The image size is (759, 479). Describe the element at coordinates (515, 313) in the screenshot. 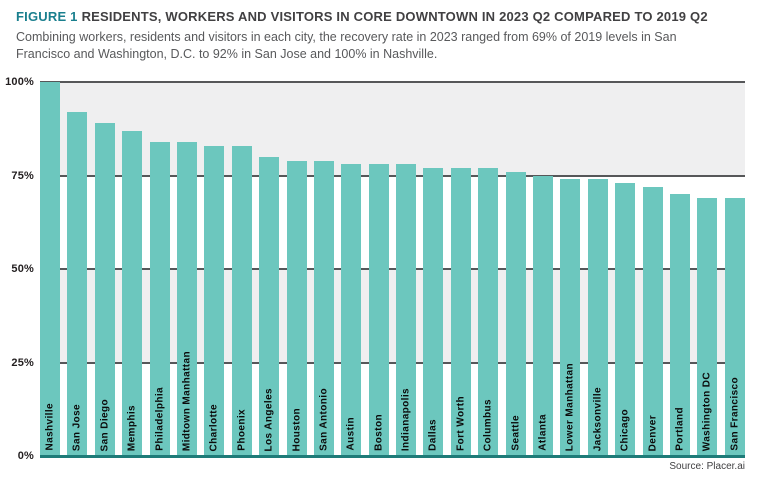

I see `bar-seattle: Seattle` at that location.